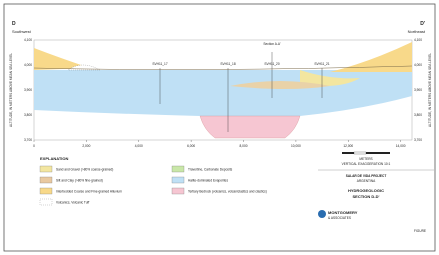  Describe the element at coordinates (343, 212) in the screenshot. I see `company-name: MONTGOMERY` at that location.